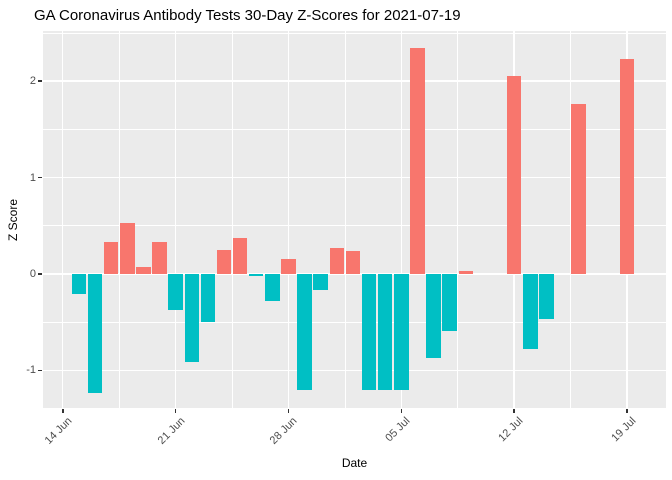  I want to click on y-axis-title: Z Score, so click(13, 220).